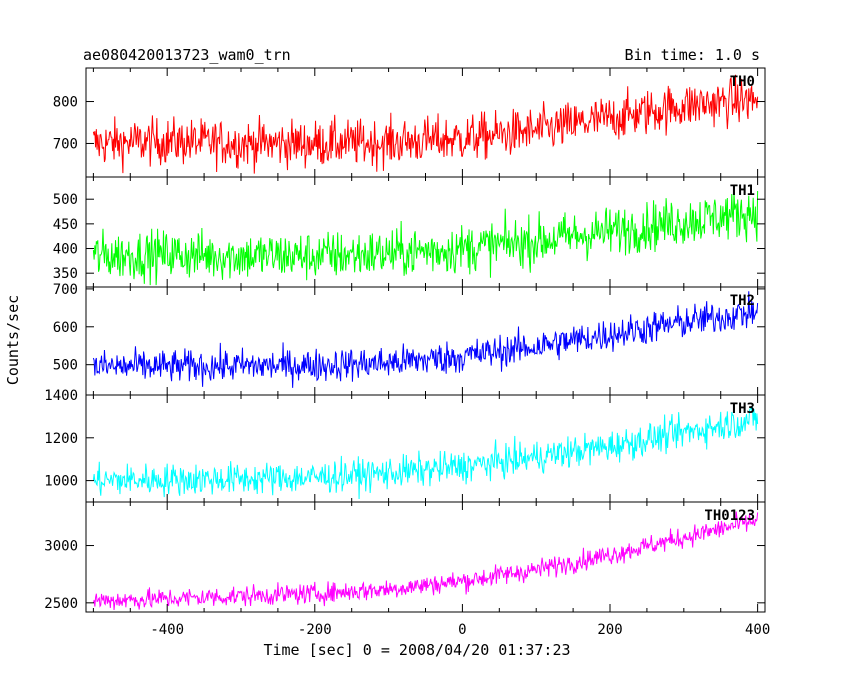 The width and height of the screenshot is (850, 680). I want to click on bin-time-label: Bin time: 1.0 s, so click(692, 55).